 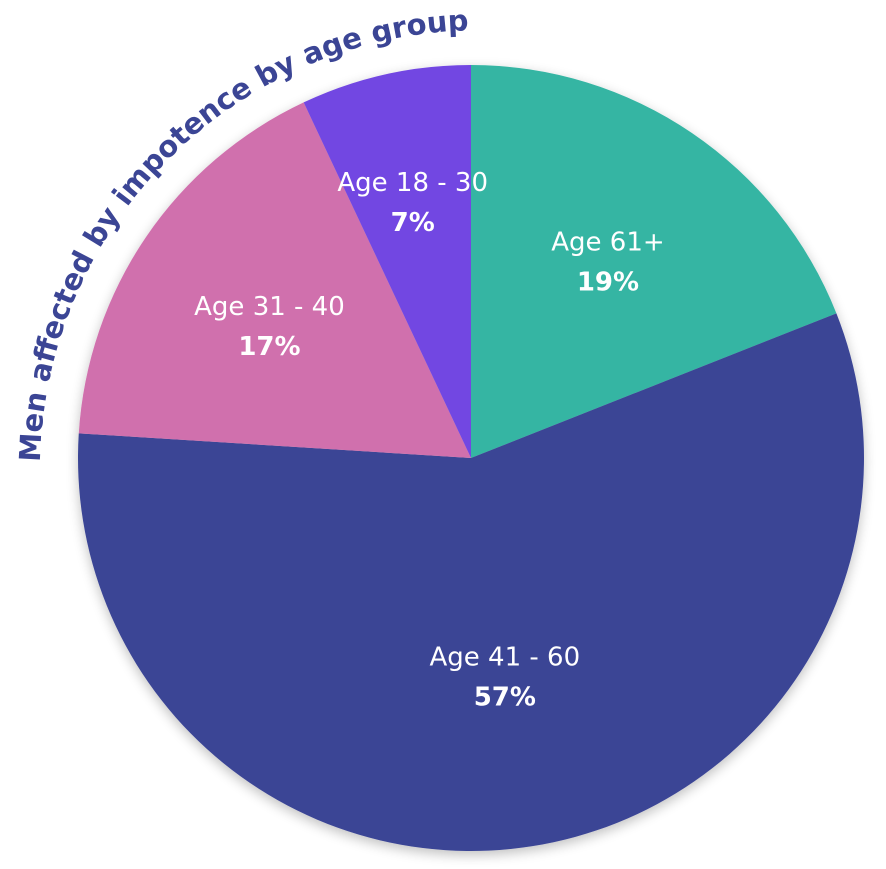 I want to click on slice-value-2: 57%, so click(x=505, y=697).